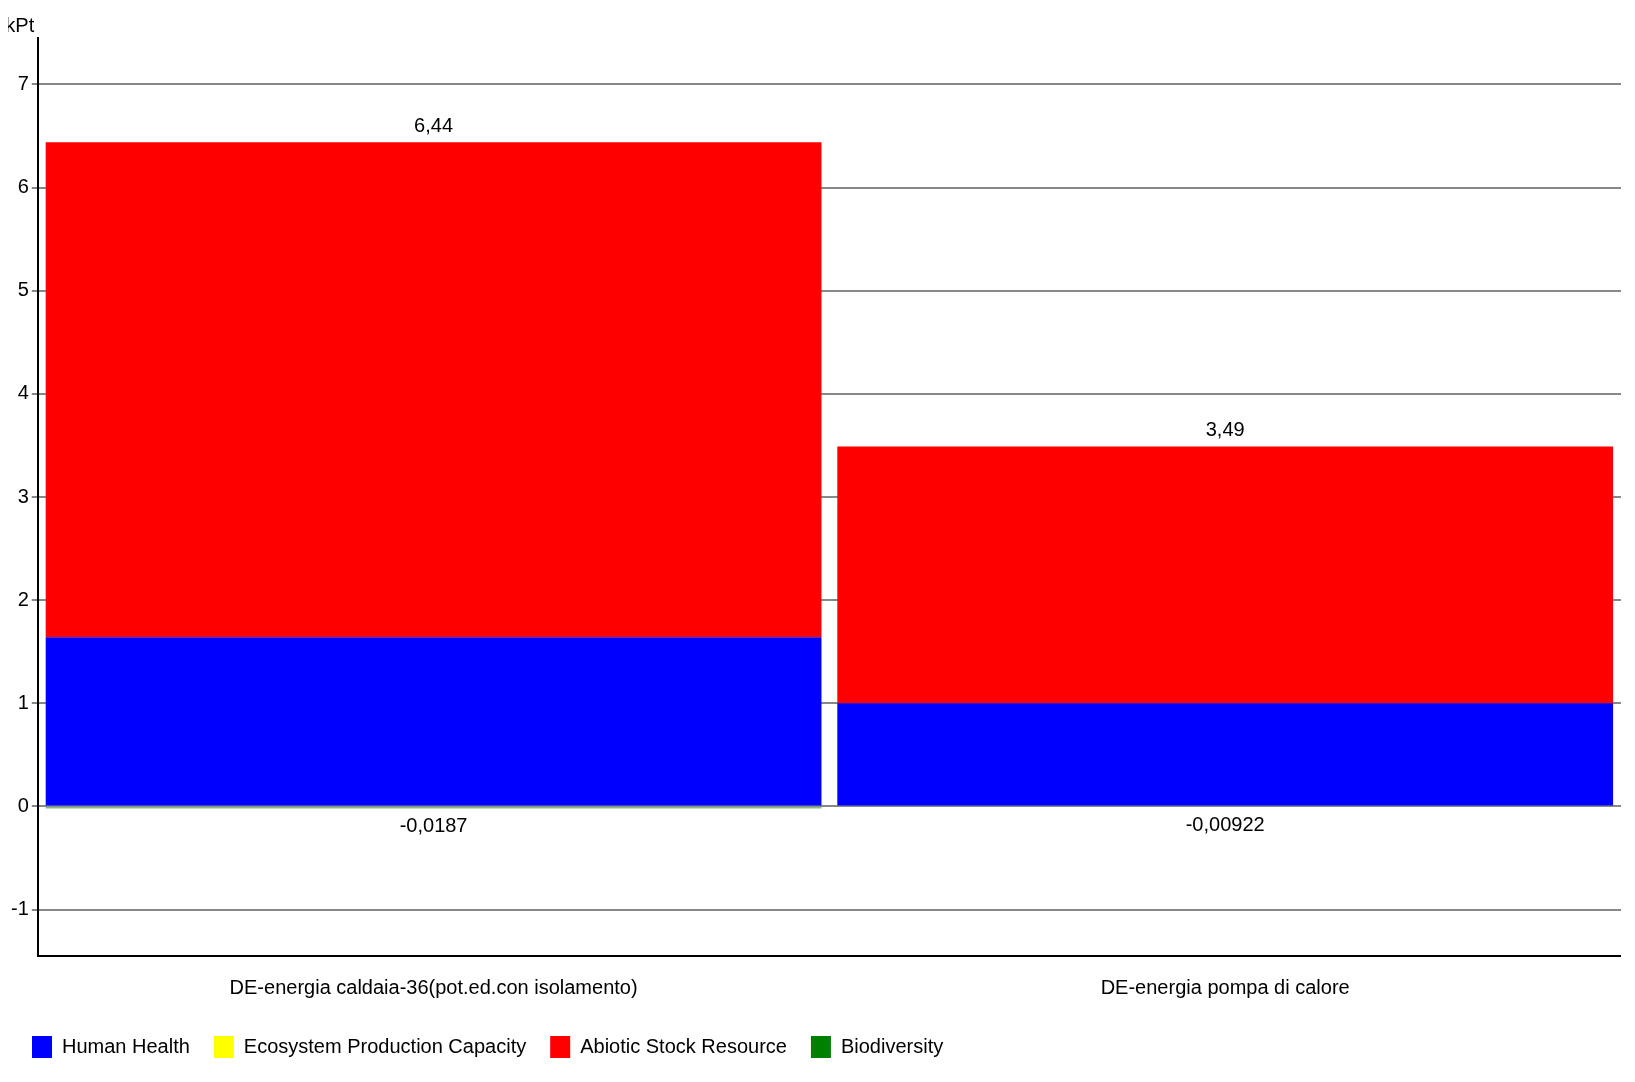  What do you see at coordinates (1225, 428) in the screenshot?
I see `total-label: 3,49` at bounding box center [1225, 428].